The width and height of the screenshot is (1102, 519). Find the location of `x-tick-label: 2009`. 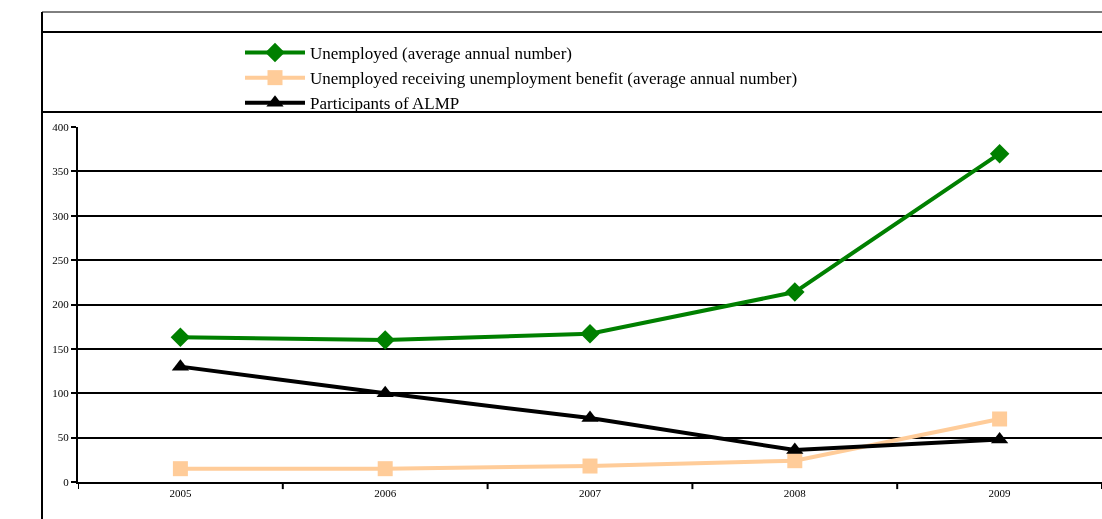

x-tick-label: 2009 is located at coordinates (1000, 493).